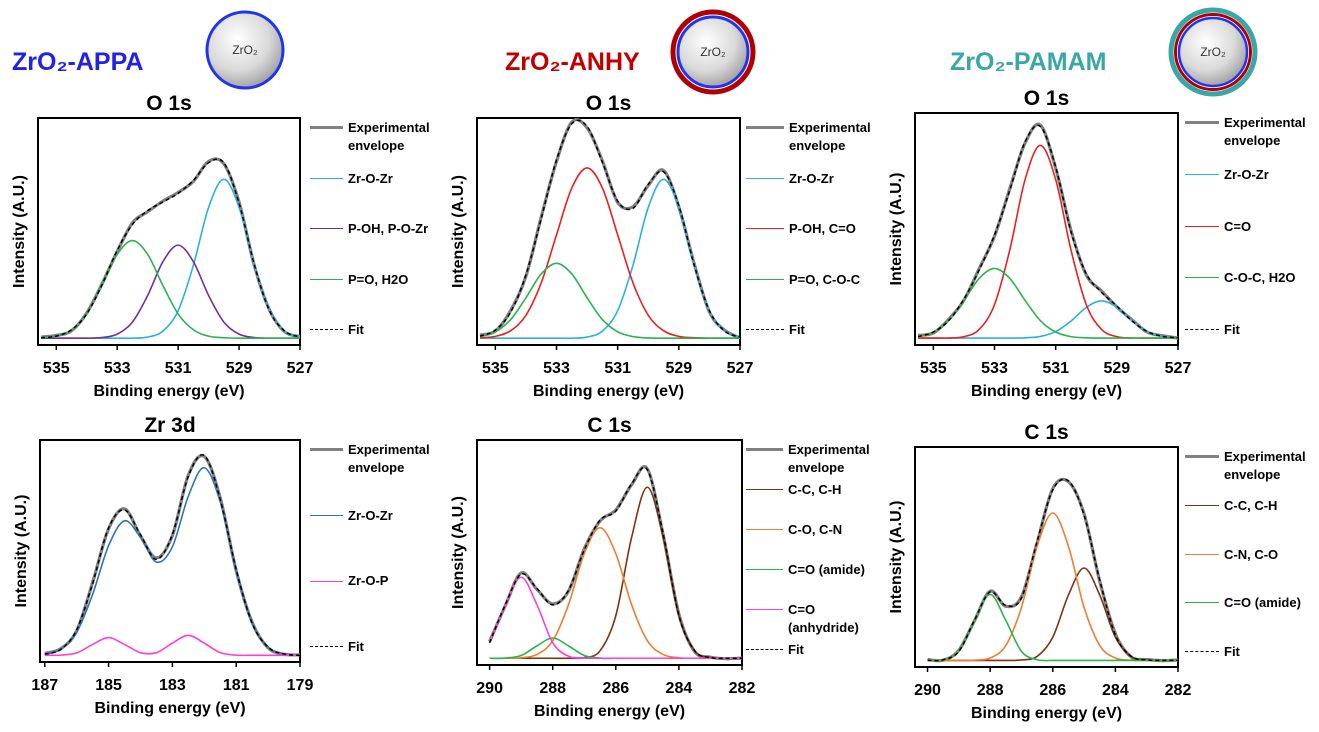  Describe the element at coordinates (823, 618) in the screenshot. I see `legend-label: C=O (anhydride)` at that location.